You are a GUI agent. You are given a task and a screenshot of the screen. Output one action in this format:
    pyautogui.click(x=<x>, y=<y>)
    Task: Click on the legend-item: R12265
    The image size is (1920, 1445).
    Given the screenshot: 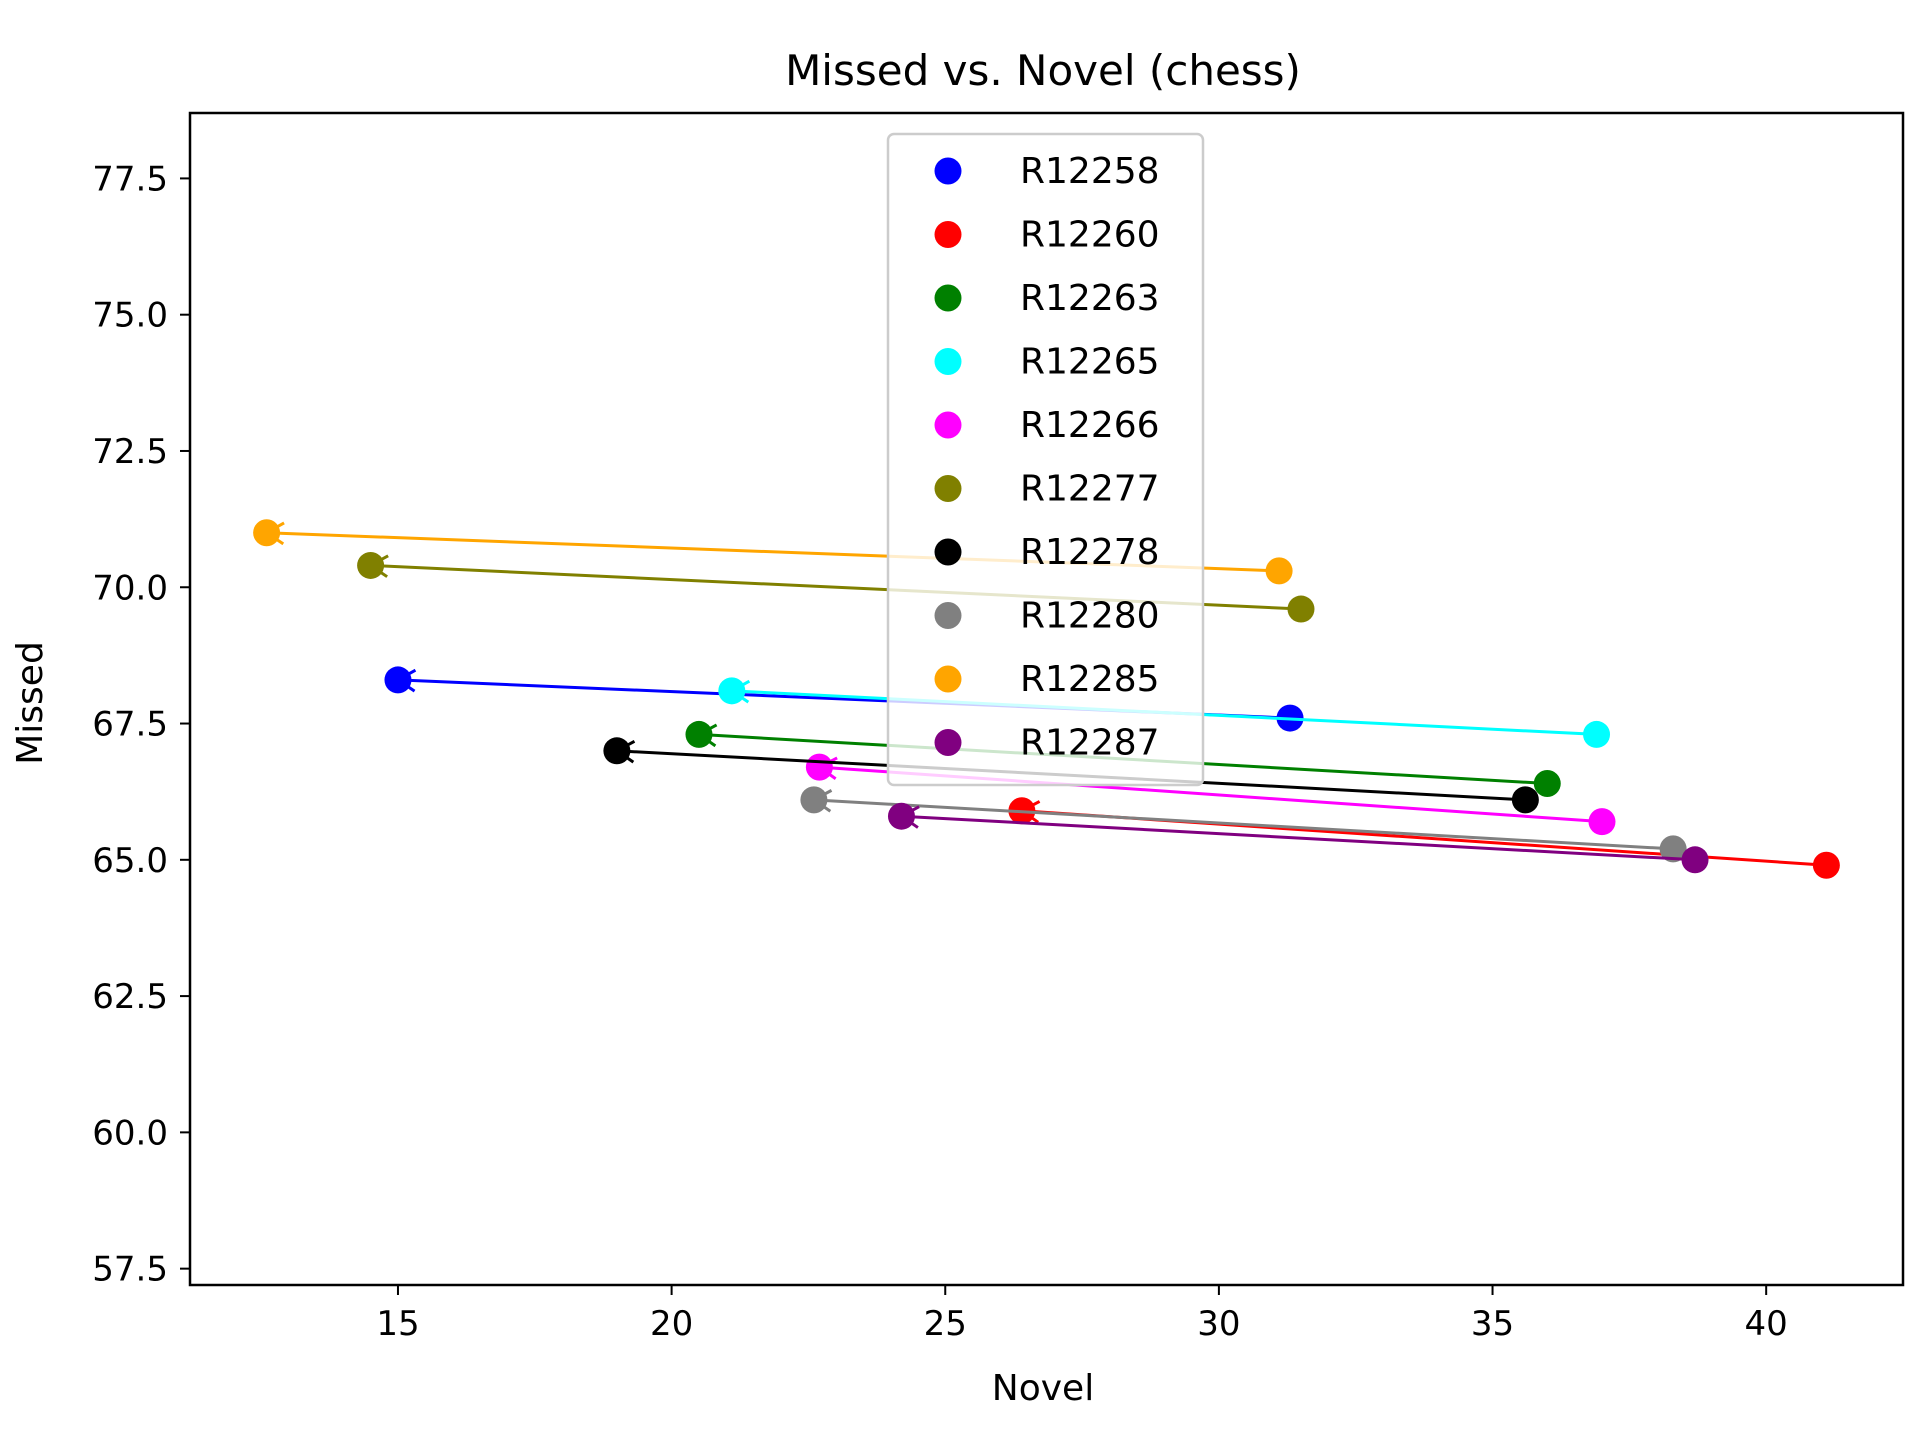 What is the action you would take?
    pyautogui.click(x=1047, y=362)
    